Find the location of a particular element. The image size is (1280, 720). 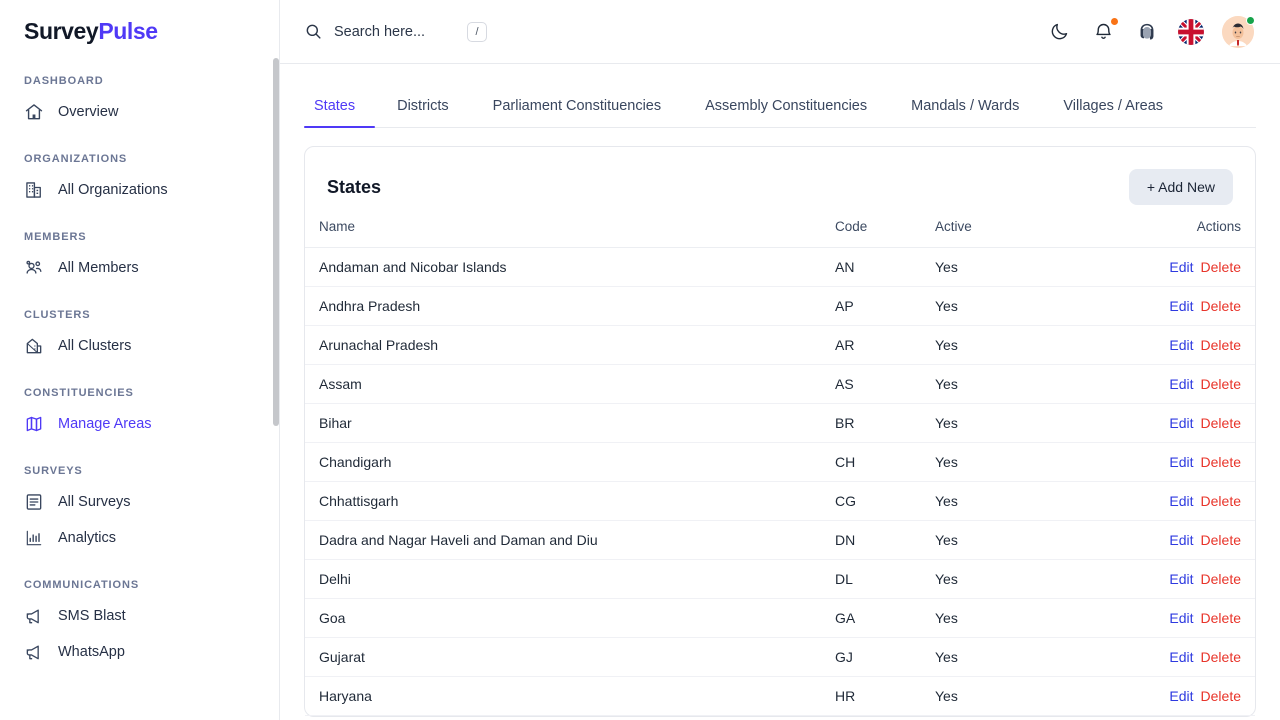

sidebar-item-sms-blast: SMS Blast is located at coordinates (139, 616).